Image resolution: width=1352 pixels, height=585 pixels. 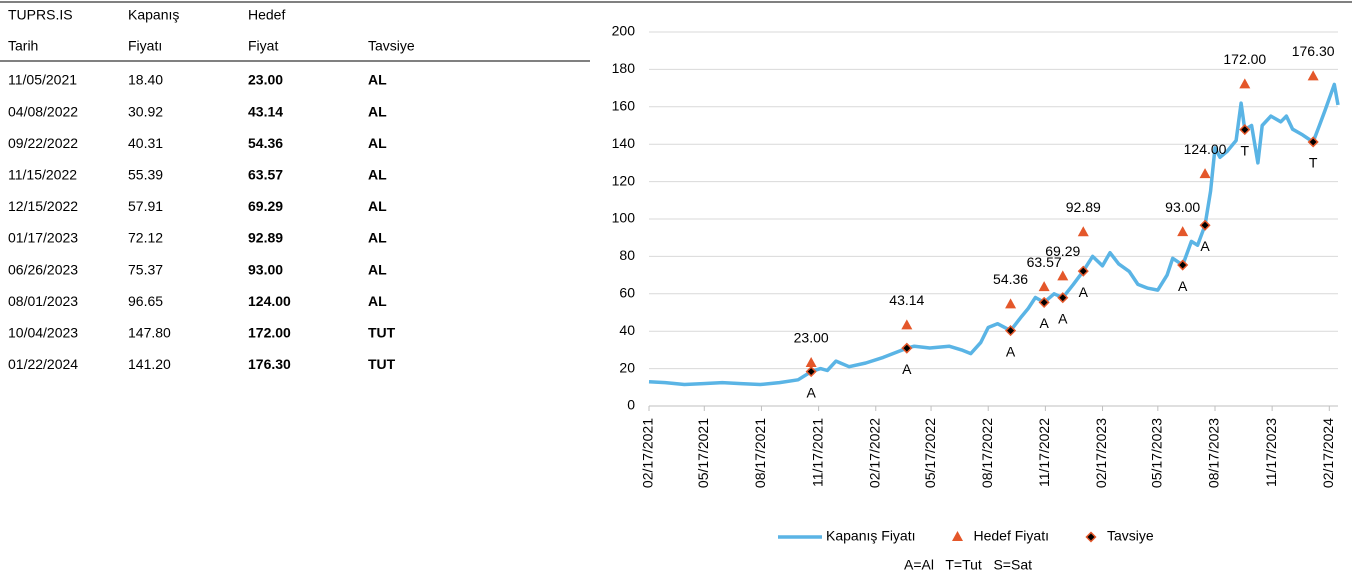 I want to click on x-tick-label: 02/17/2022, so click(x=874, y=453).